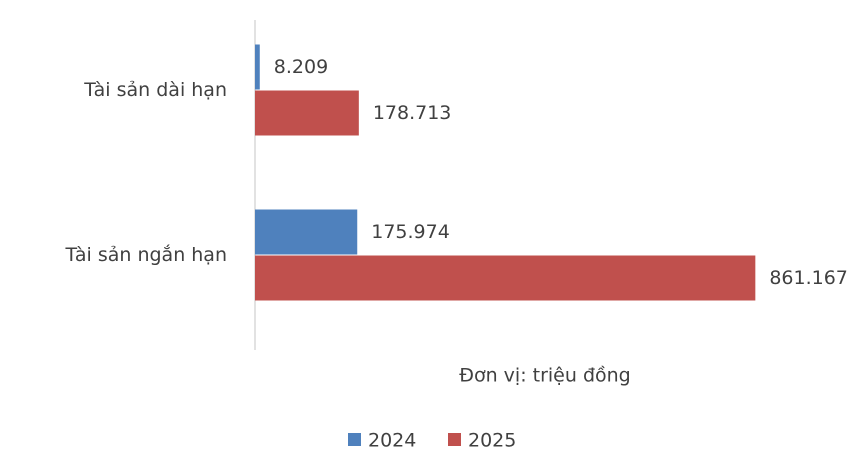 The width and height of the screenshot is (853, 452). What do you see at coordinates (155, 90) in the screenshot?
I see `y-tick-label: Tài sản dài hạn` at bounding box center [155, 90].